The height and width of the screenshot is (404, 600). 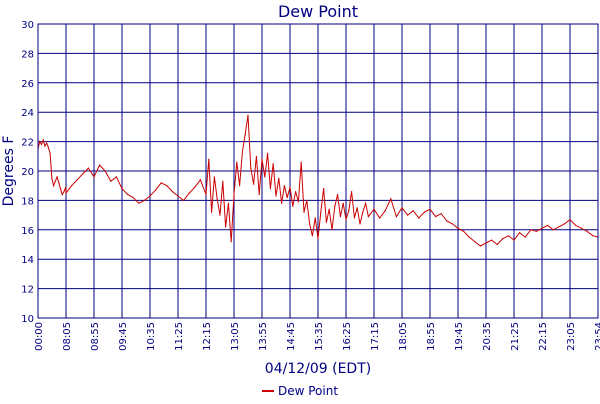 I want to click on y-tick-label: 14, so click(x=27, y=260).